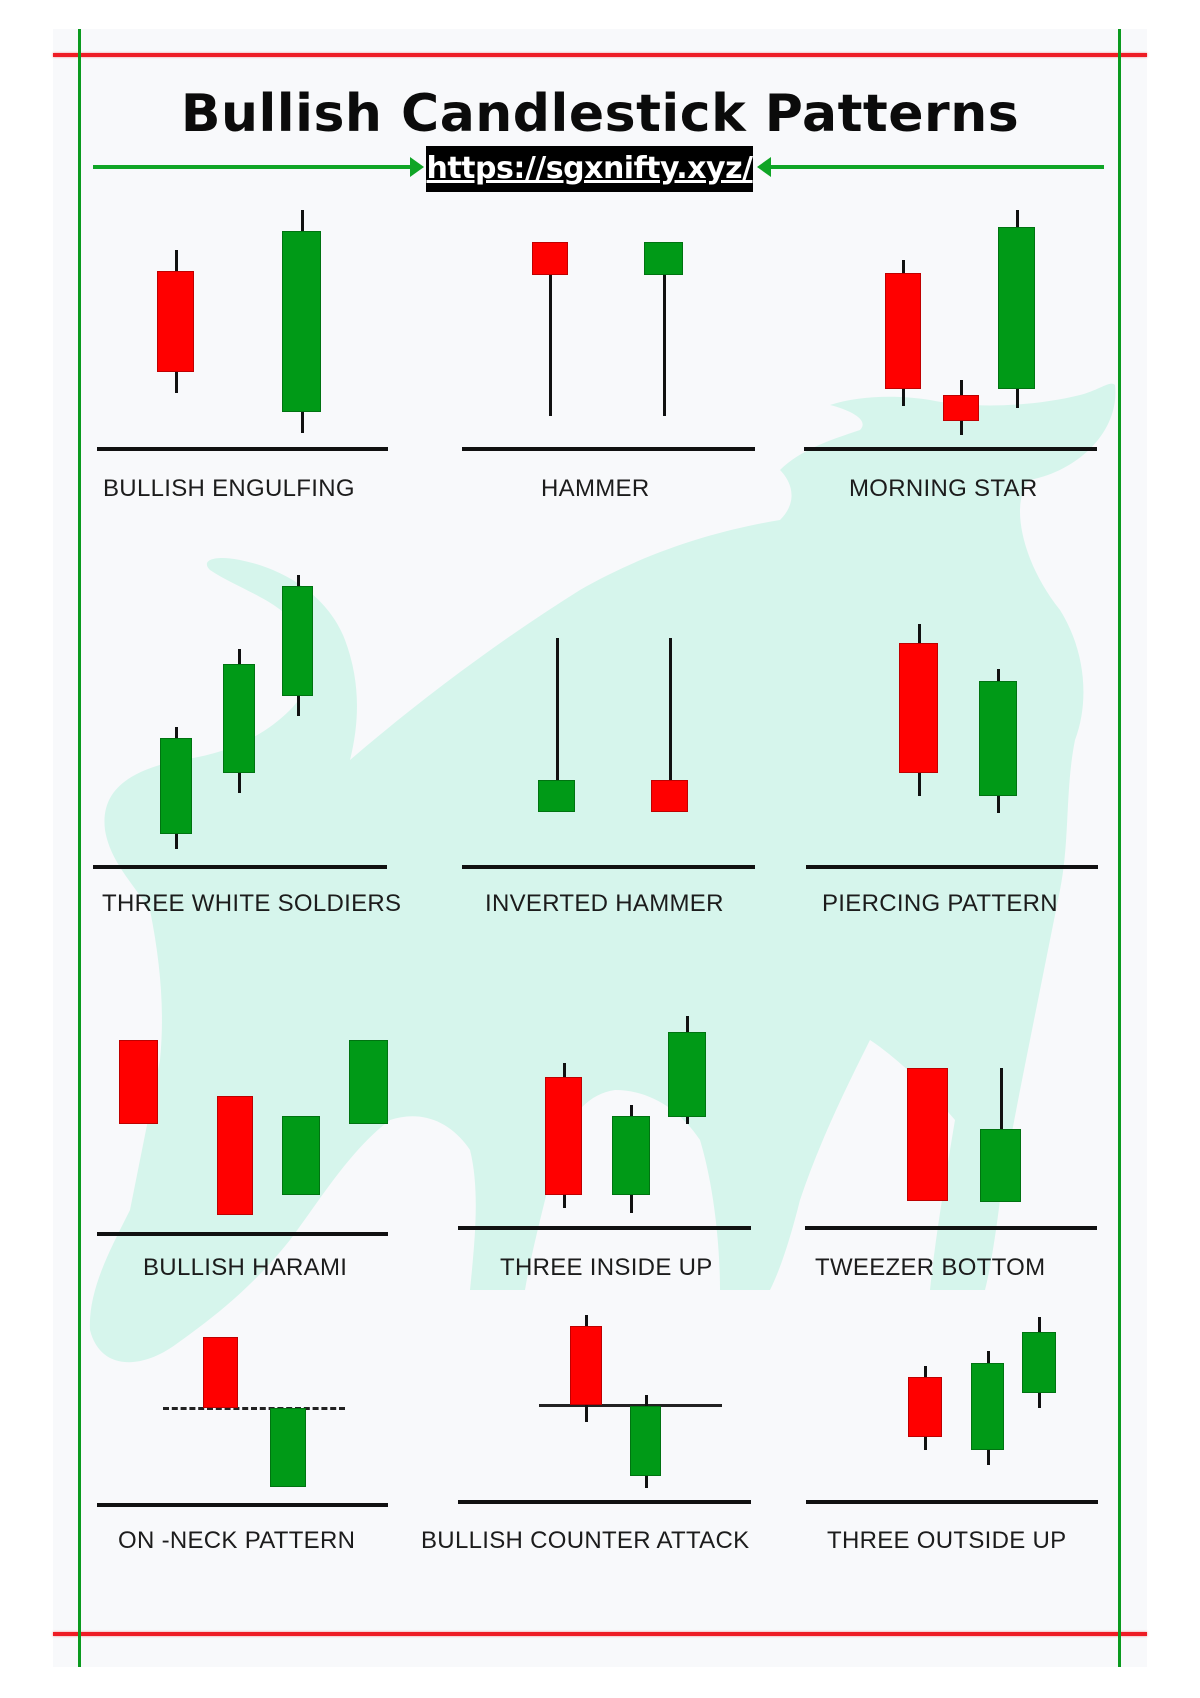 The image size is (1200, 1698). What do you see at coordinates (79, 848) in the screenshot?
I see `left-green-rule` at bounding box center [79, 848].